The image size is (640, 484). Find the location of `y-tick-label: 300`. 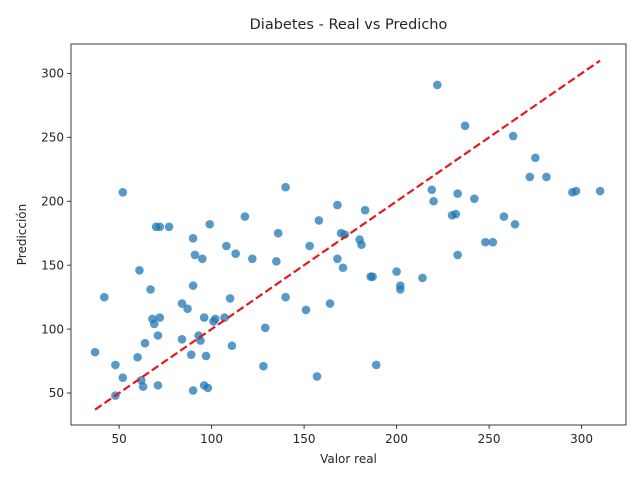

y-tick-label: 300 is located at coordinates (52, 74).